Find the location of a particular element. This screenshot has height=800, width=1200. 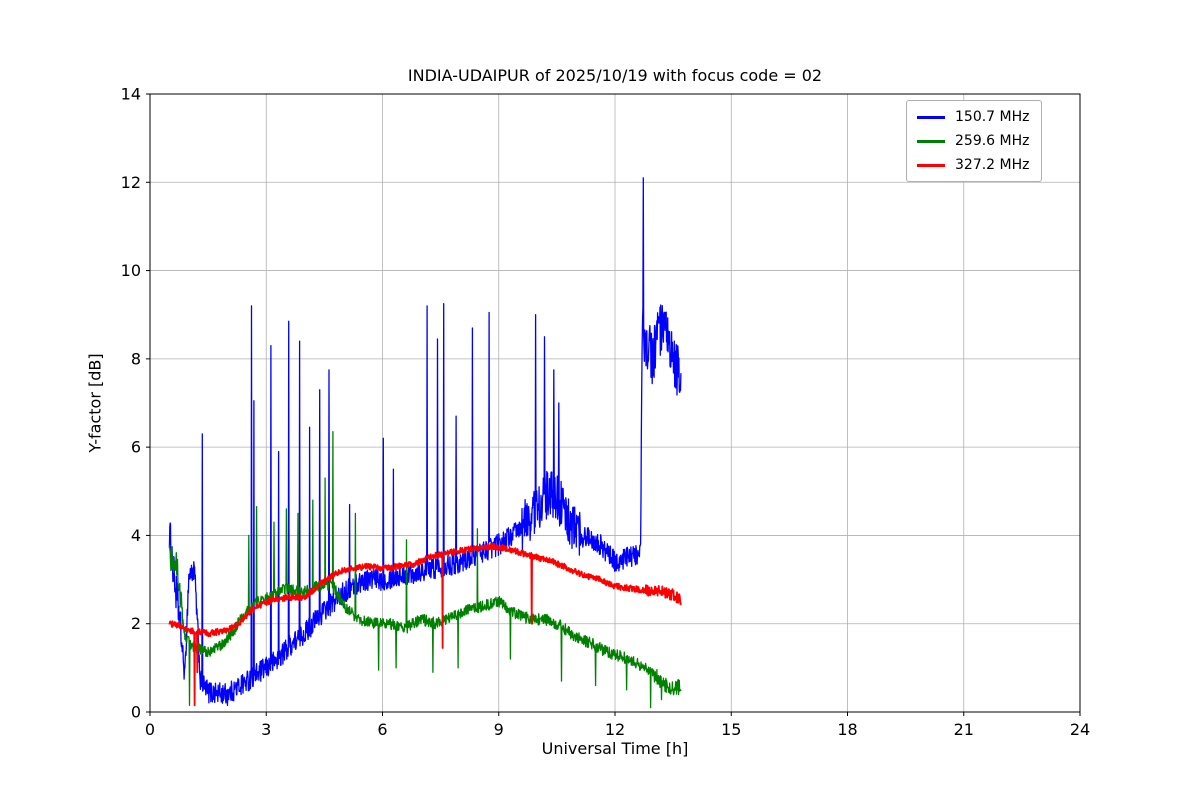

y-axis-label: Y-factor [dB] is located at coordinates (95, 403).